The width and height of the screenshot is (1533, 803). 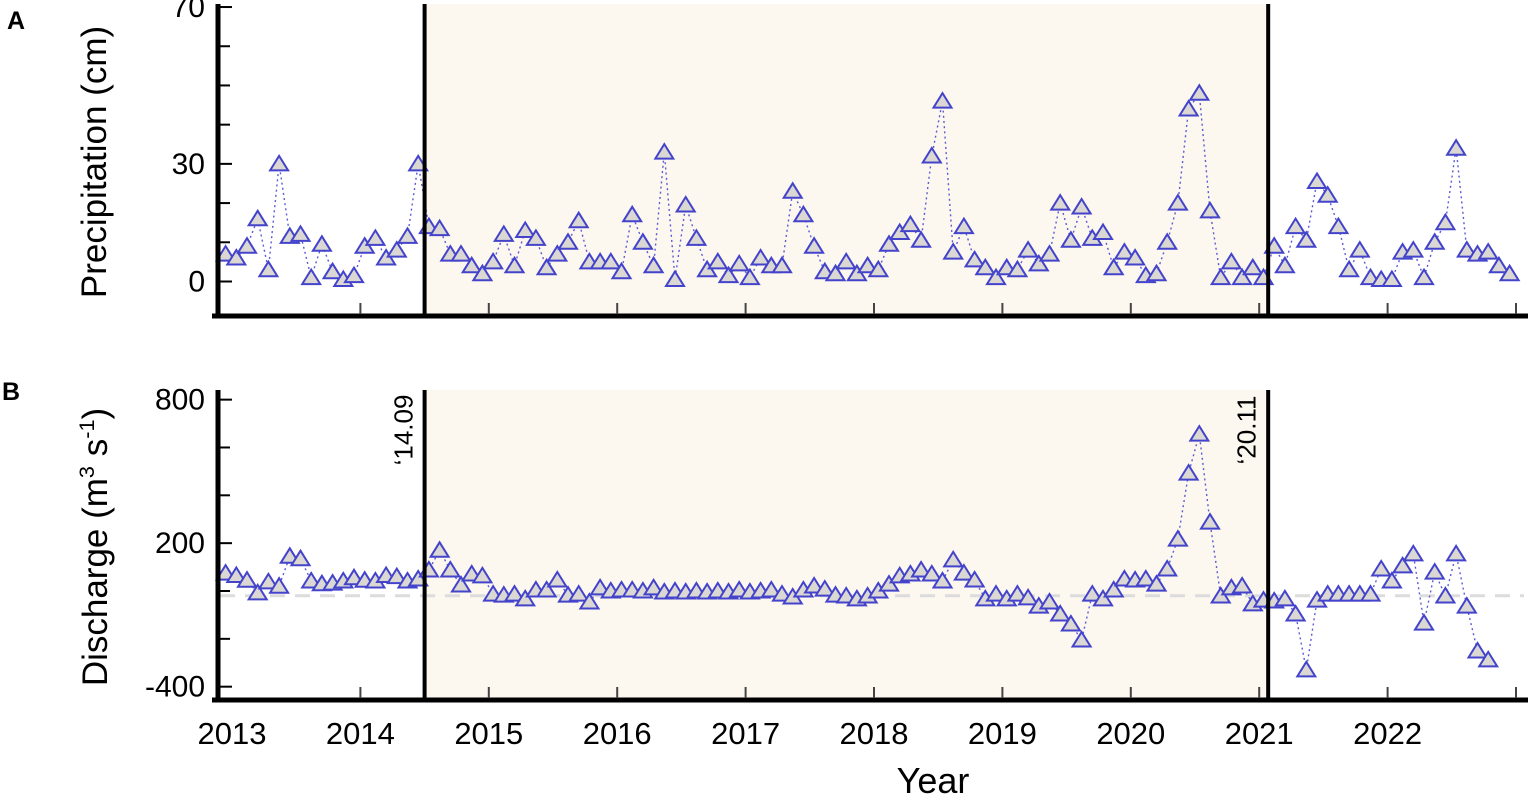 I want to click on y-tick-label: 30, so click(x=188, y=164).